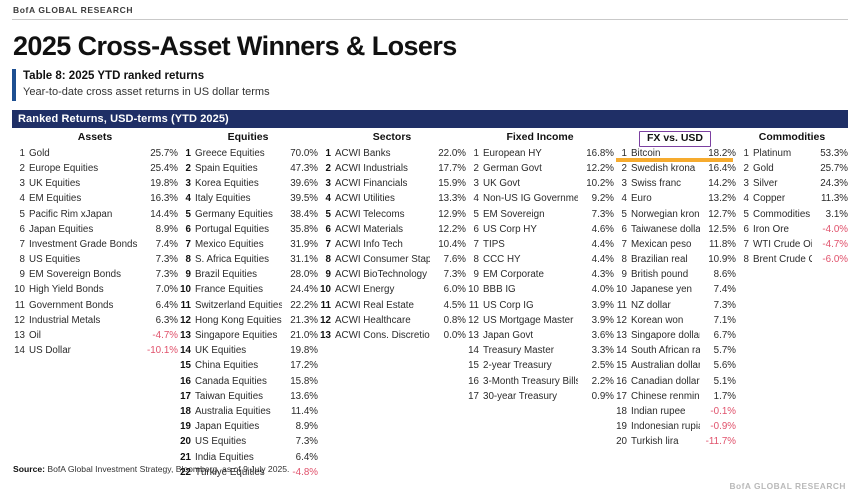 The height and width of the screenshot is (497, 860). I want to click on row-value: 11.8%, so click(722, 244).